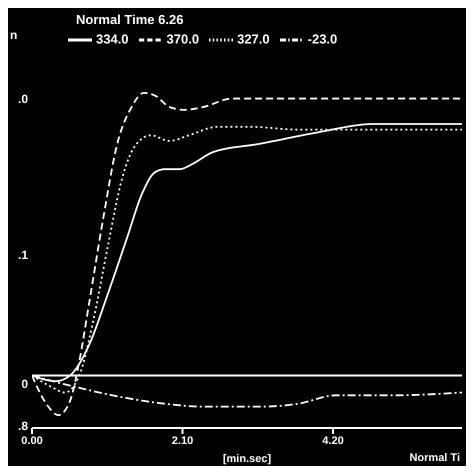  Describe the element at coordinates (32, 440) in the screenshot. I see `x-tick-label: 0.00` at that location.